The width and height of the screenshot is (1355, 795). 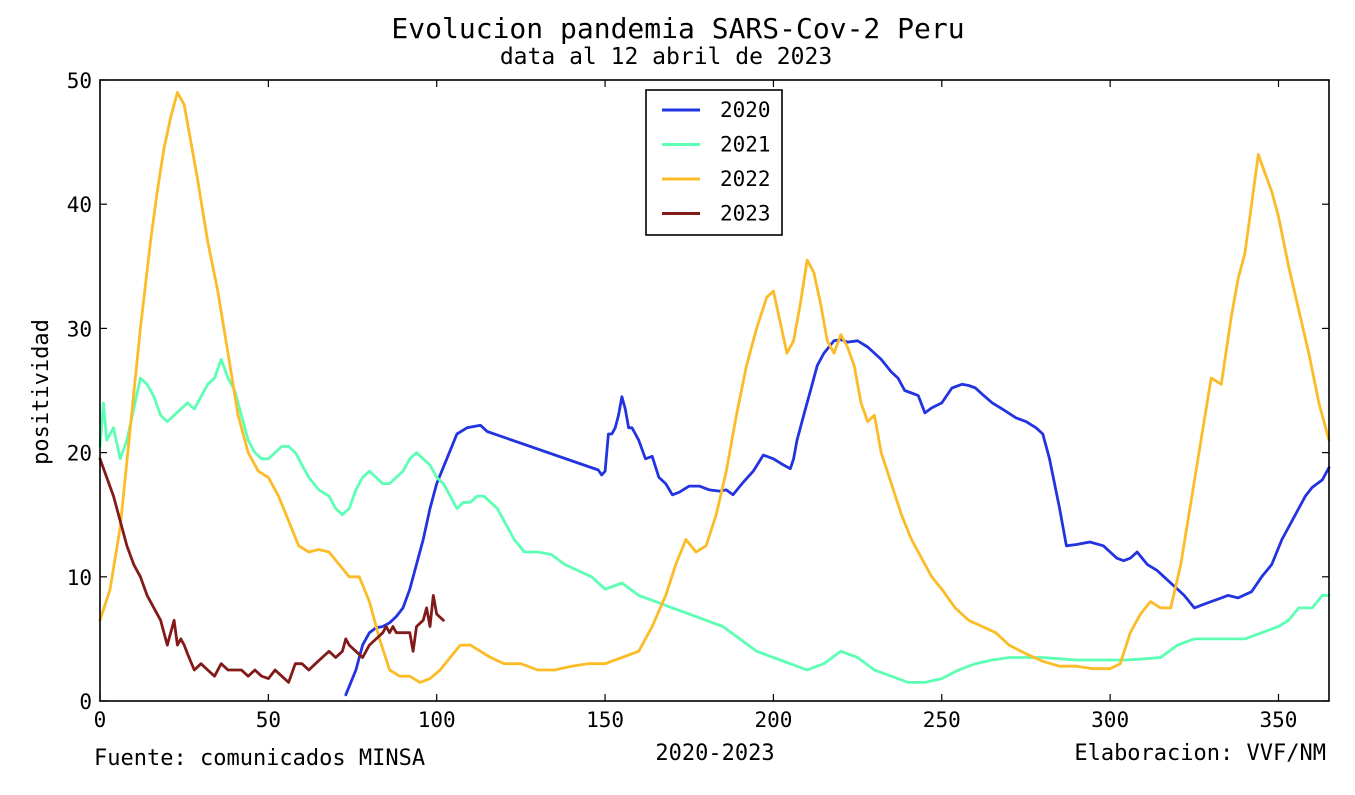 I want to click on x-tick-label: 150, so click(x=605, y=720).